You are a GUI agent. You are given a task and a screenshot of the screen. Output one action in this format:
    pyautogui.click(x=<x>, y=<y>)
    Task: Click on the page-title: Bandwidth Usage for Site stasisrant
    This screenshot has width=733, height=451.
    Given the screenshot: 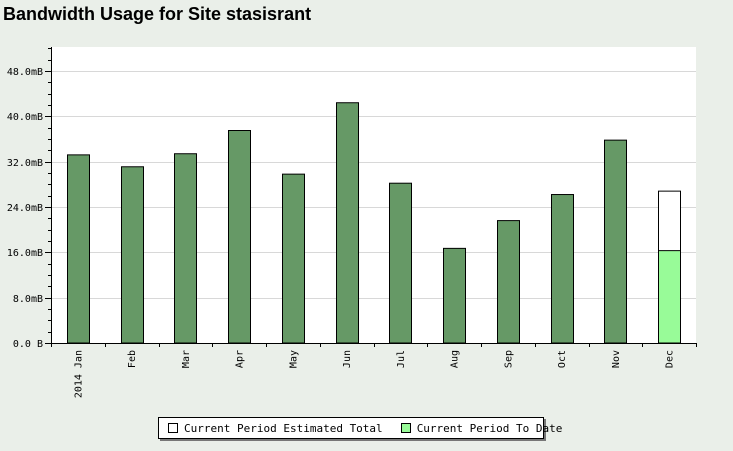 What is the action you would take?
    pyautogui.click(x=157, y=14)
    